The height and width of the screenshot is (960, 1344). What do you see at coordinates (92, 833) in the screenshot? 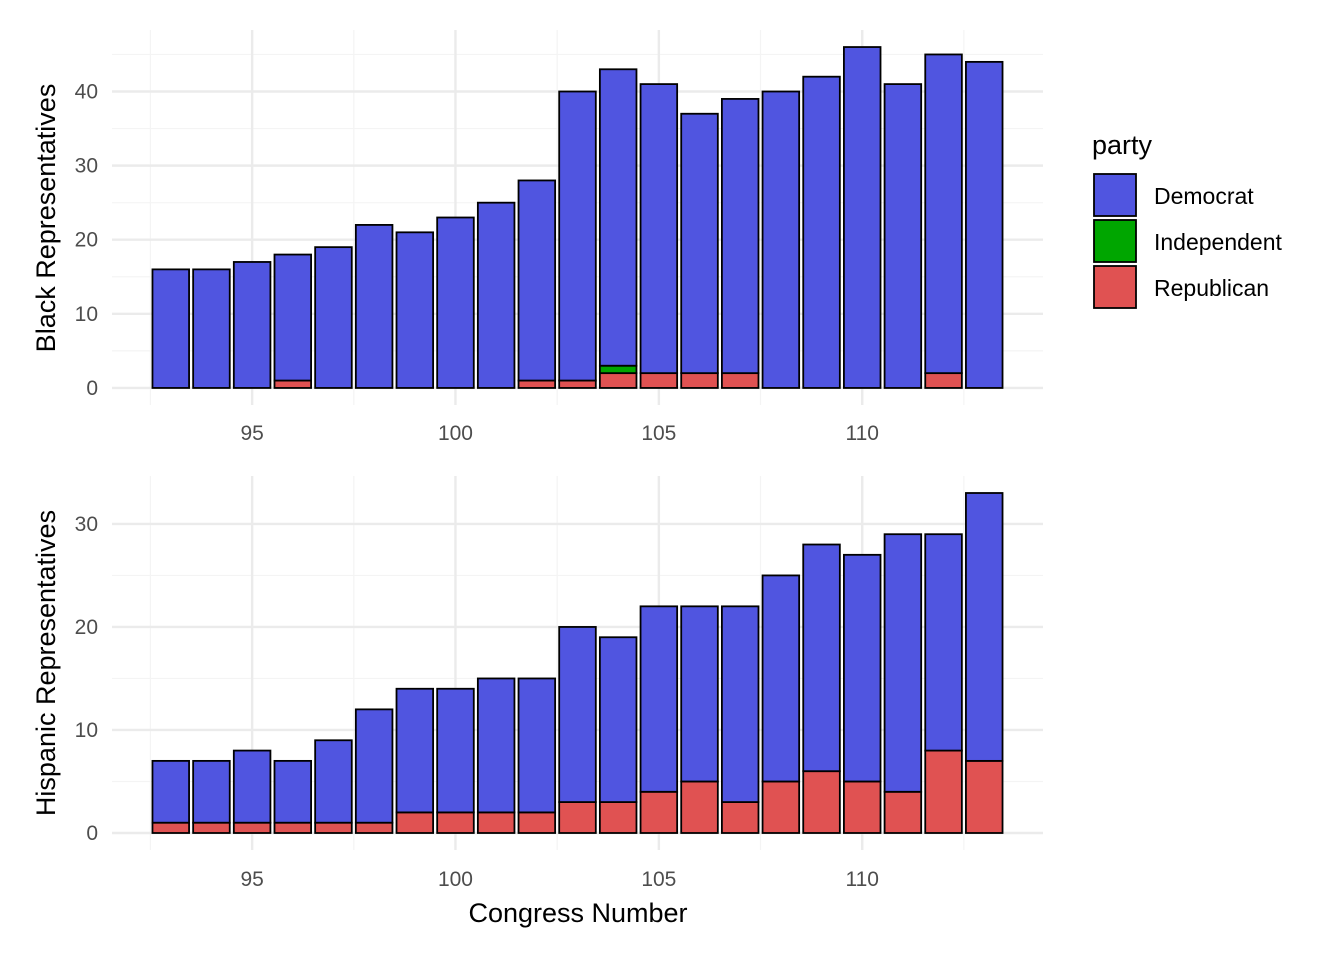
I see `y-tick-label: 0` at bounding box center [92, 833].